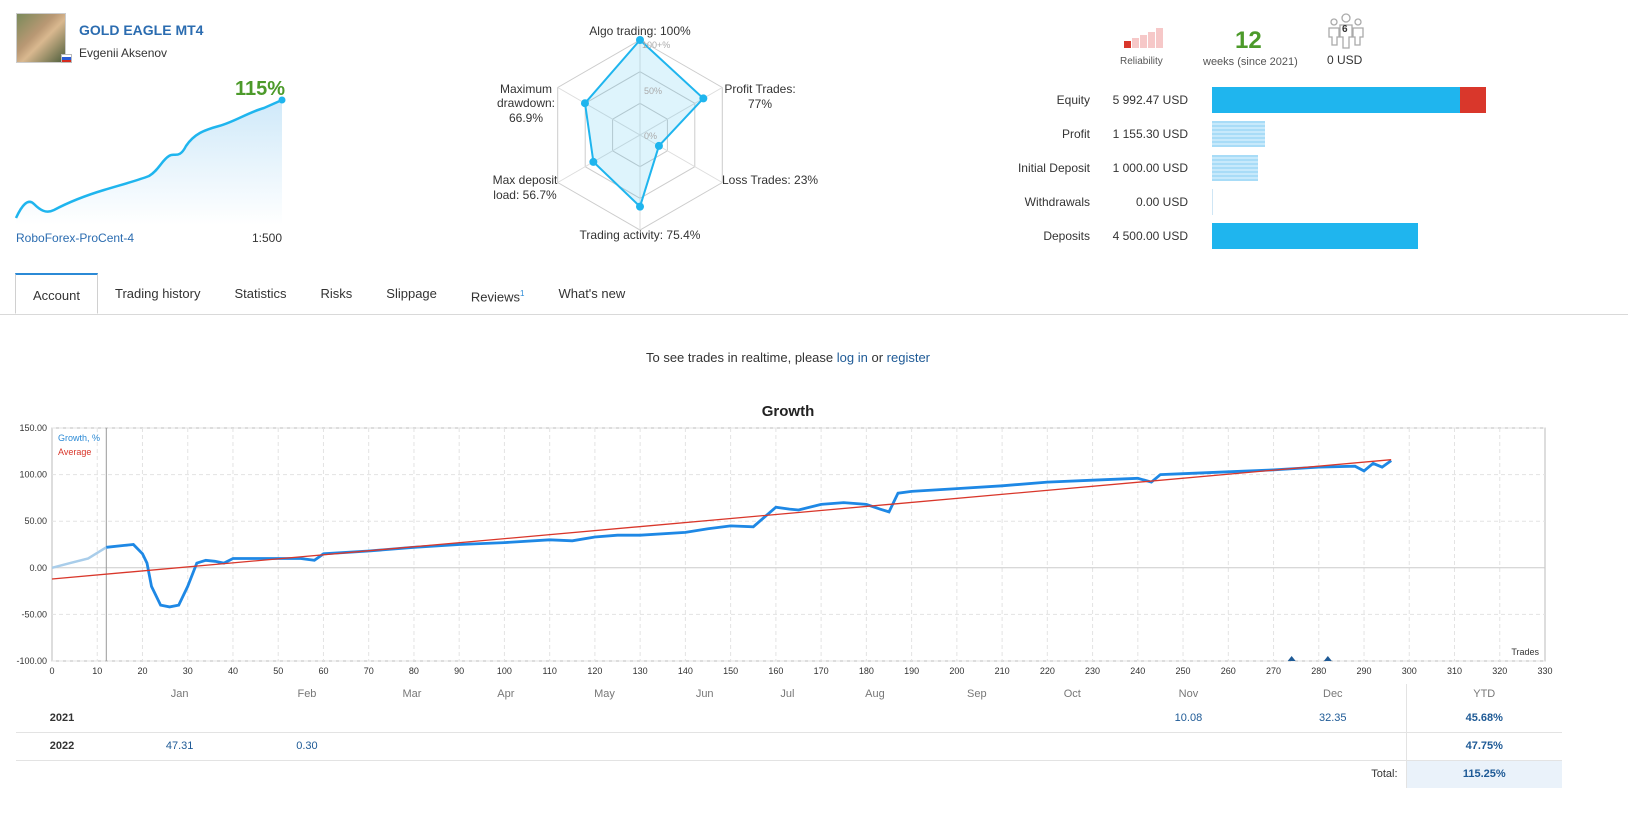  I want to click on month-value: 32.35, so click(1333, 718).